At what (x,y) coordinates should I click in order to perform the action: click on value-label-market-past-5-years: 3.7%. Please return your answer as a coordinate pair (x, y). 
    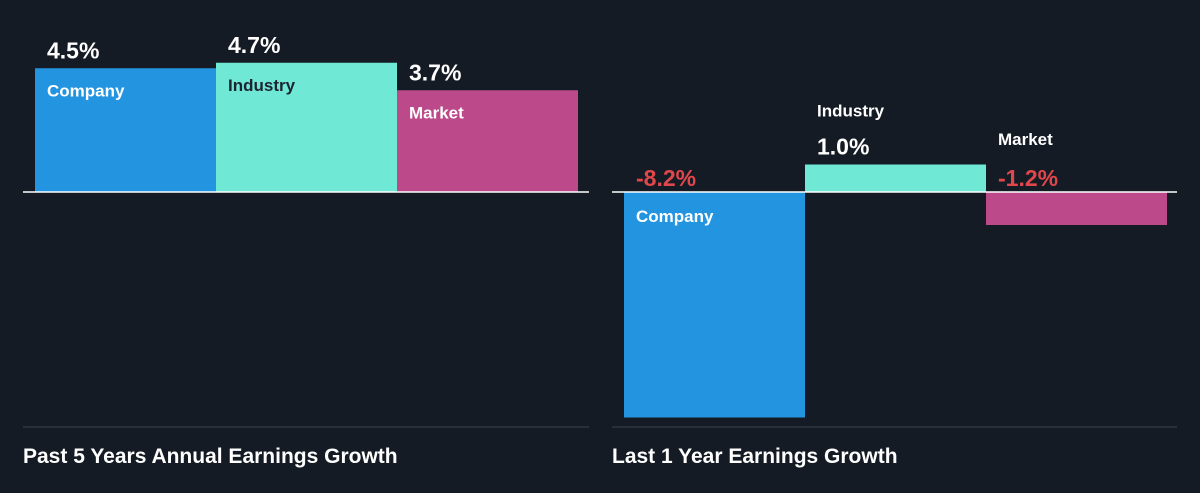
    Looking at the image, I should click on (435, 72).